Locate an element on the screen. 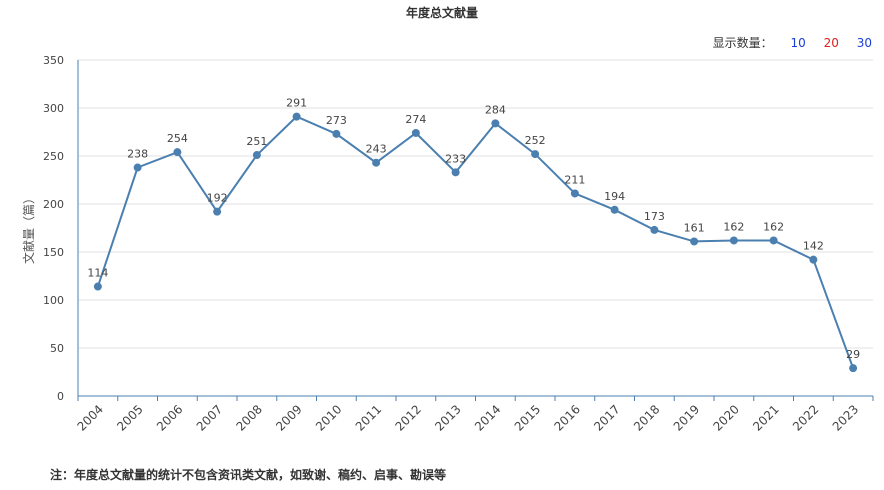 This screenshot has width=884, height=490. x-tick-label: 2016 is located at coordinates (566, 417).